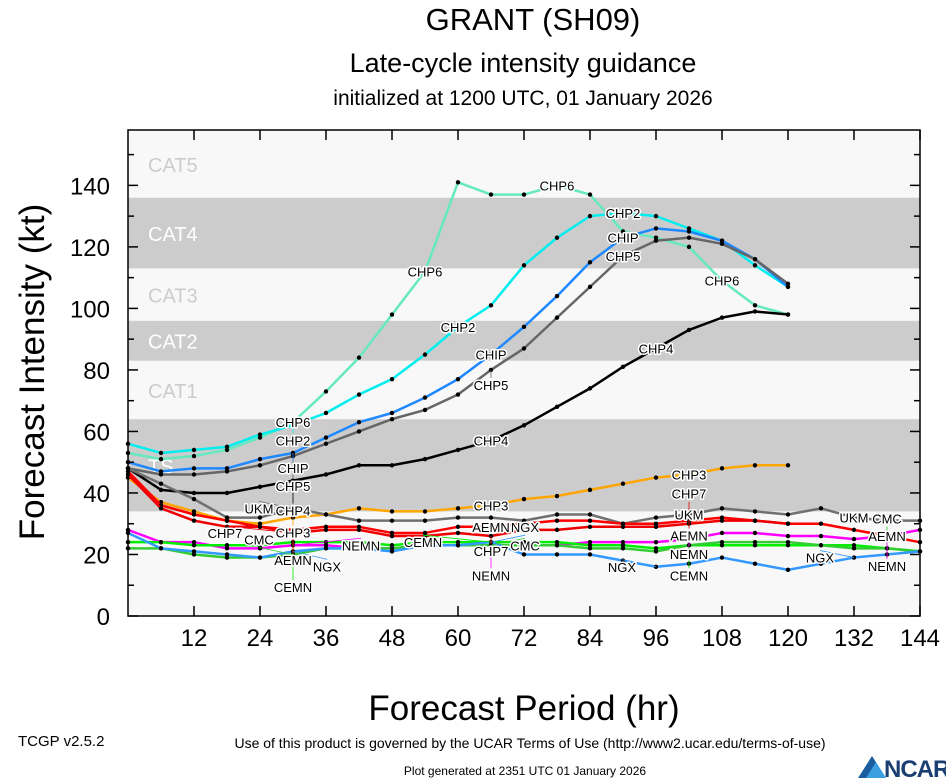  Describe the element at coordinates (524, 294) in the screenshot. I see `band-cat3` at that location.